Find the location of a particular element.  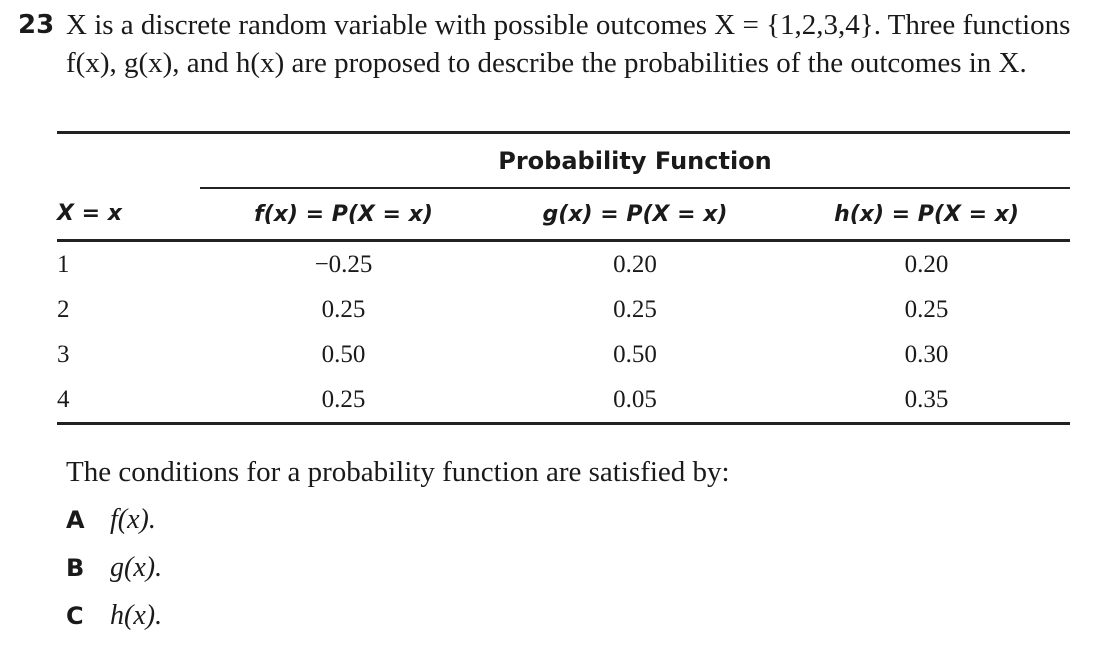

table-cell: −0.25 is located at coordinates (343, 264).